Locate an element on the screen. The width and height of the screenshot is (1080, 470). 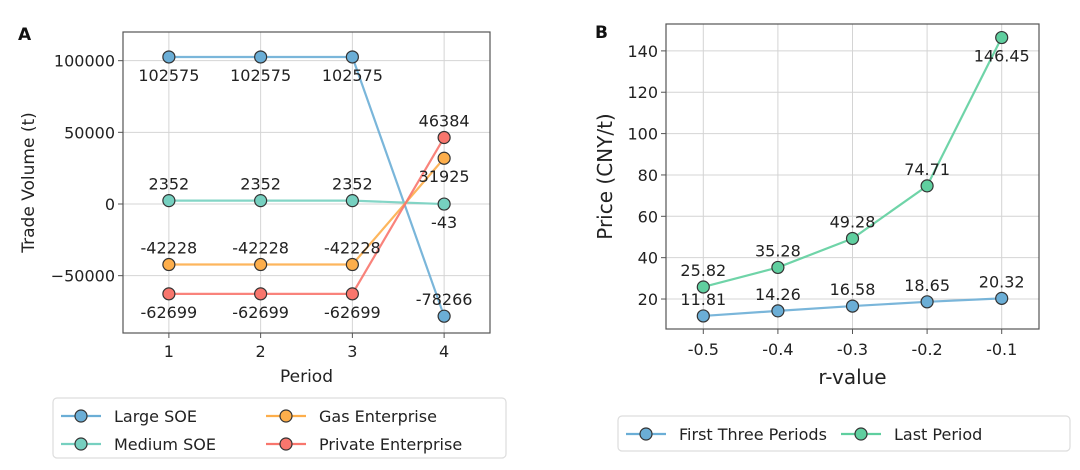
x-tick-label: -0.2 is located at coordinates (926, 349).